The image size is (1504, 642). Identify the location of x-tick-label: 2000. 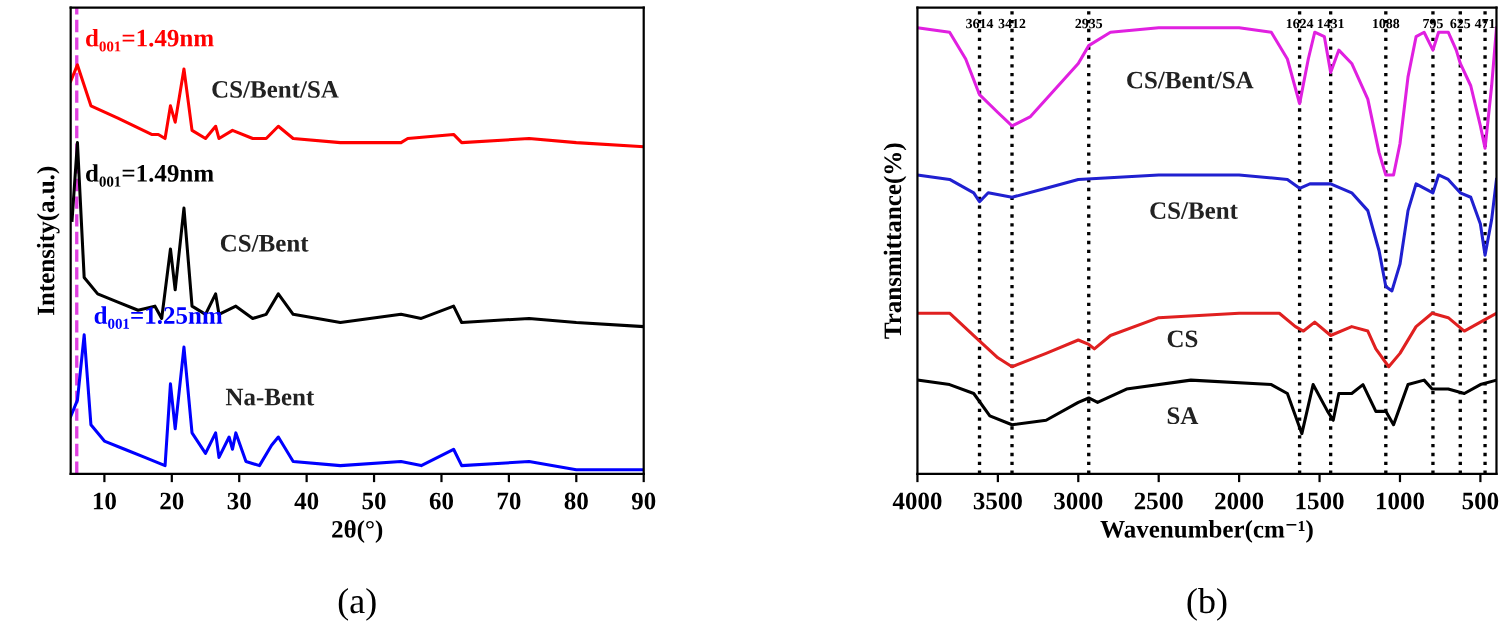
(1239, 501).